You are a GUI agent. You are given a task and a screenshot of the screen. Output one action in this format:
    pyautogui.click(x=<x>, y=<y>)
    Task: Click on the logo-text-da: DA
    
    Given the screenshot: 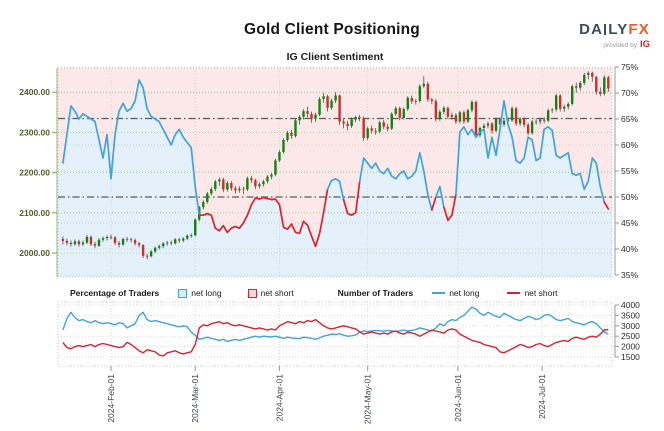 What is the action you would take?
    pyautogui.click(x=591, y=29)
    